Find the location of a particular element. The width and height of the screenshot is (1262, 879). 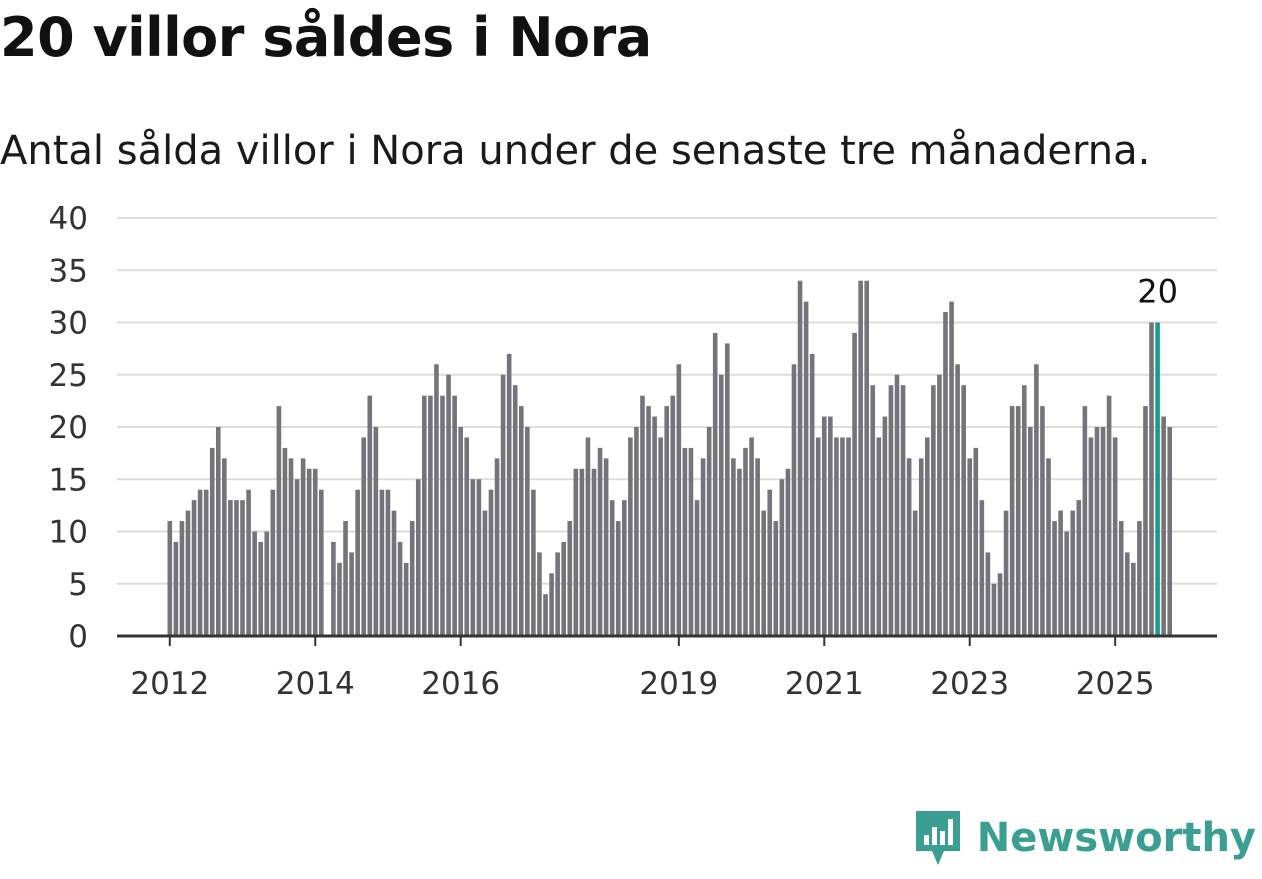

x-tick-label: 2019 is located at coordinates (678, 684).